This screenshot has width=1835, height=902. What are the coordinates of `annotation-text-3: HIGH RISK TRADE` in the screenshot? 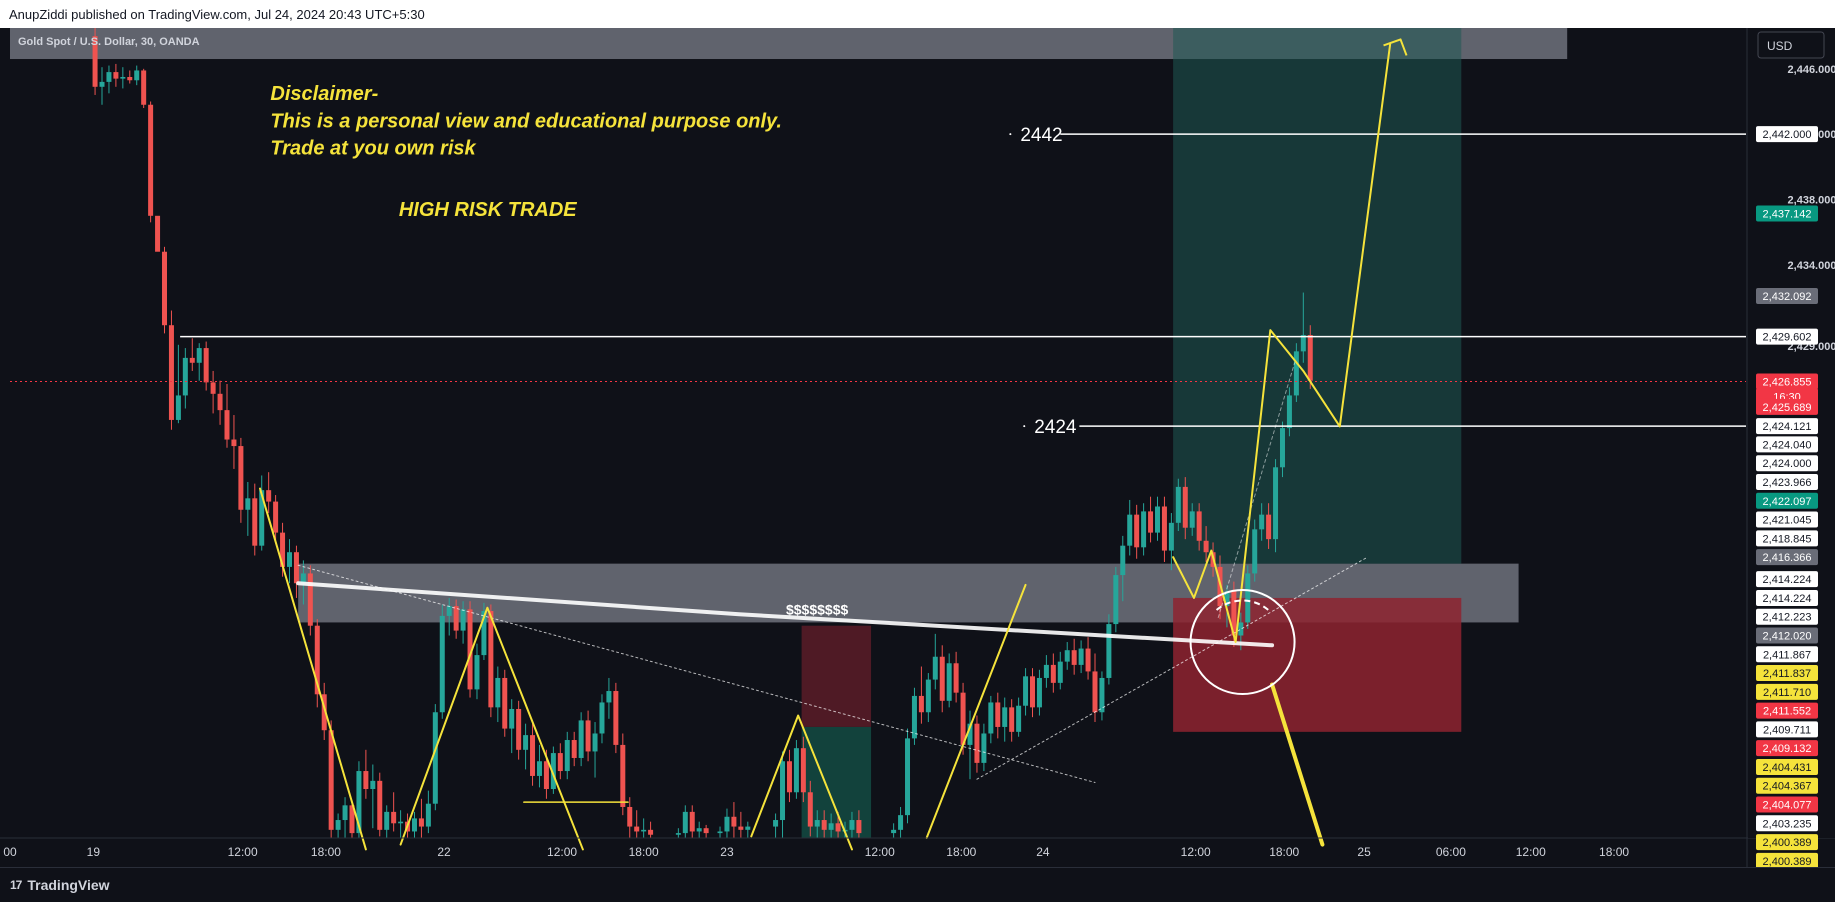 It's located at (488, 210).